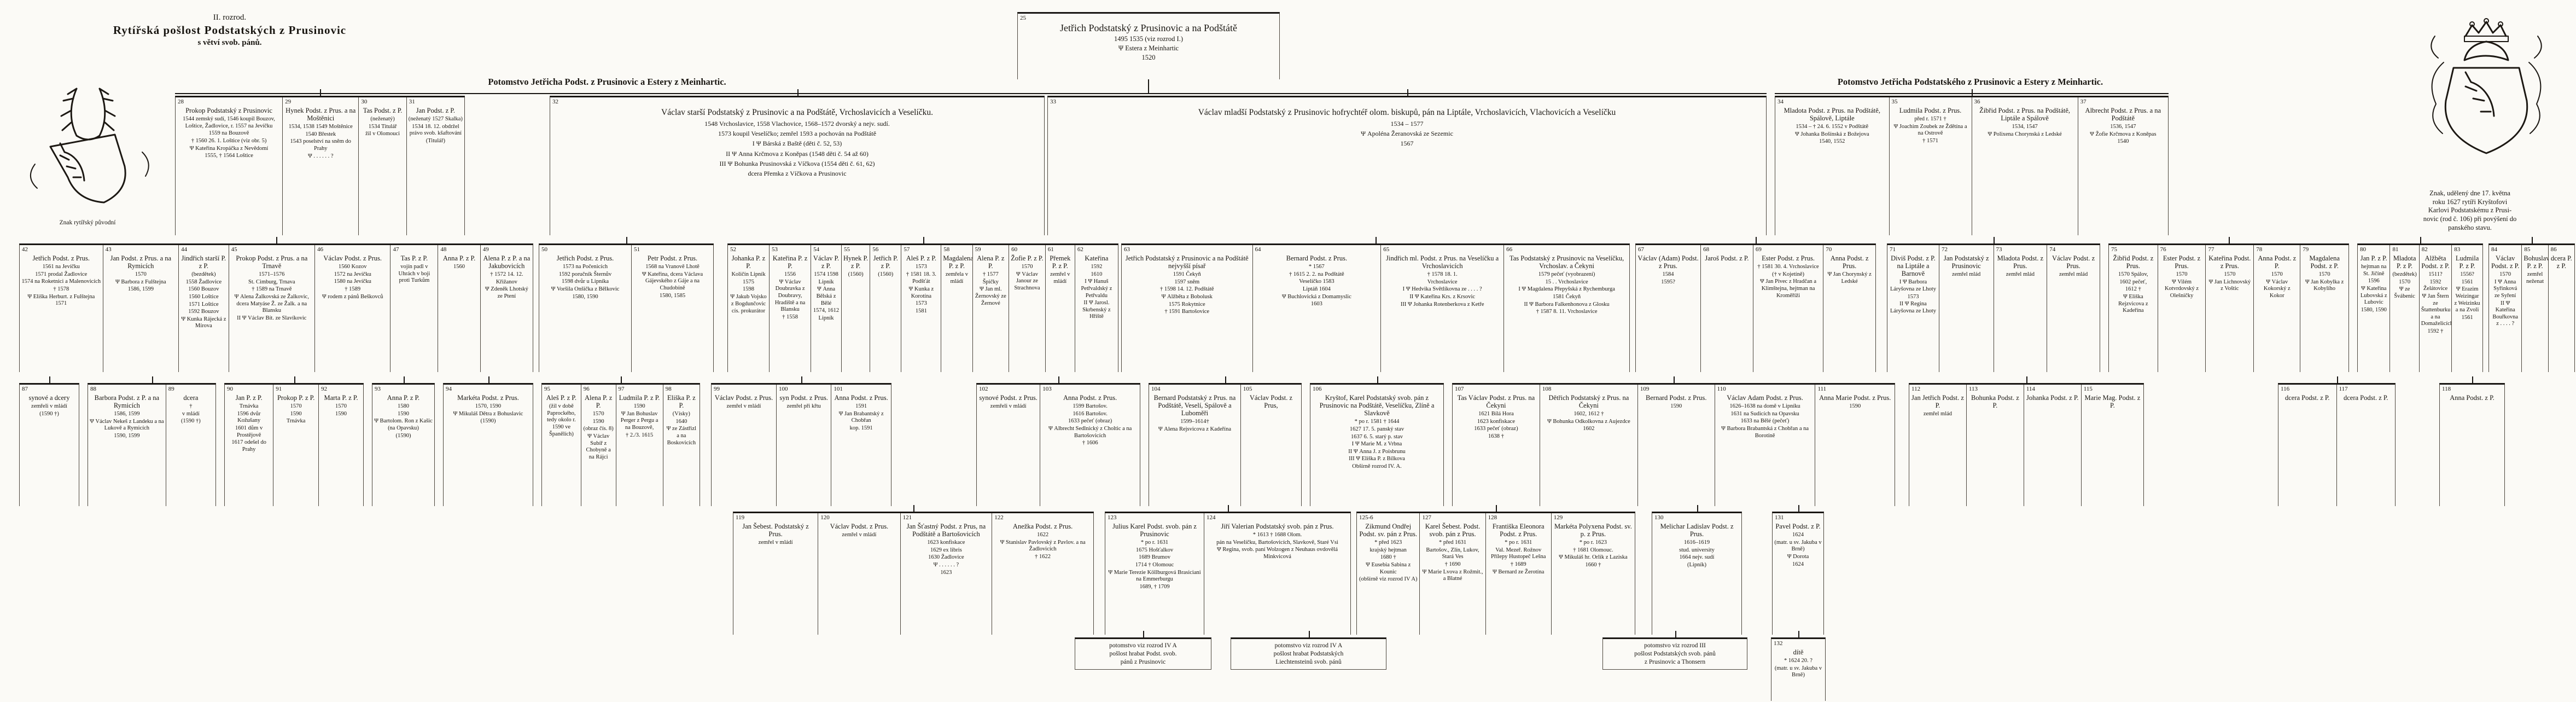 The height and width of the screenshot is (702, 2576). I want to click on person-number: 49, so click(485, 249).